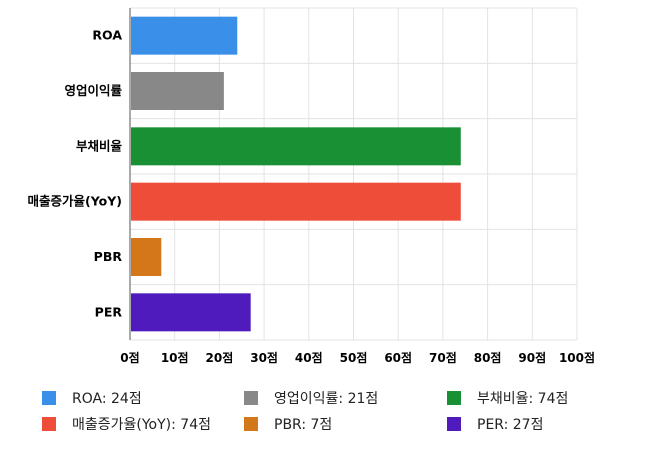  I want to click on x-tick-label: 30점, so click(264, 357).